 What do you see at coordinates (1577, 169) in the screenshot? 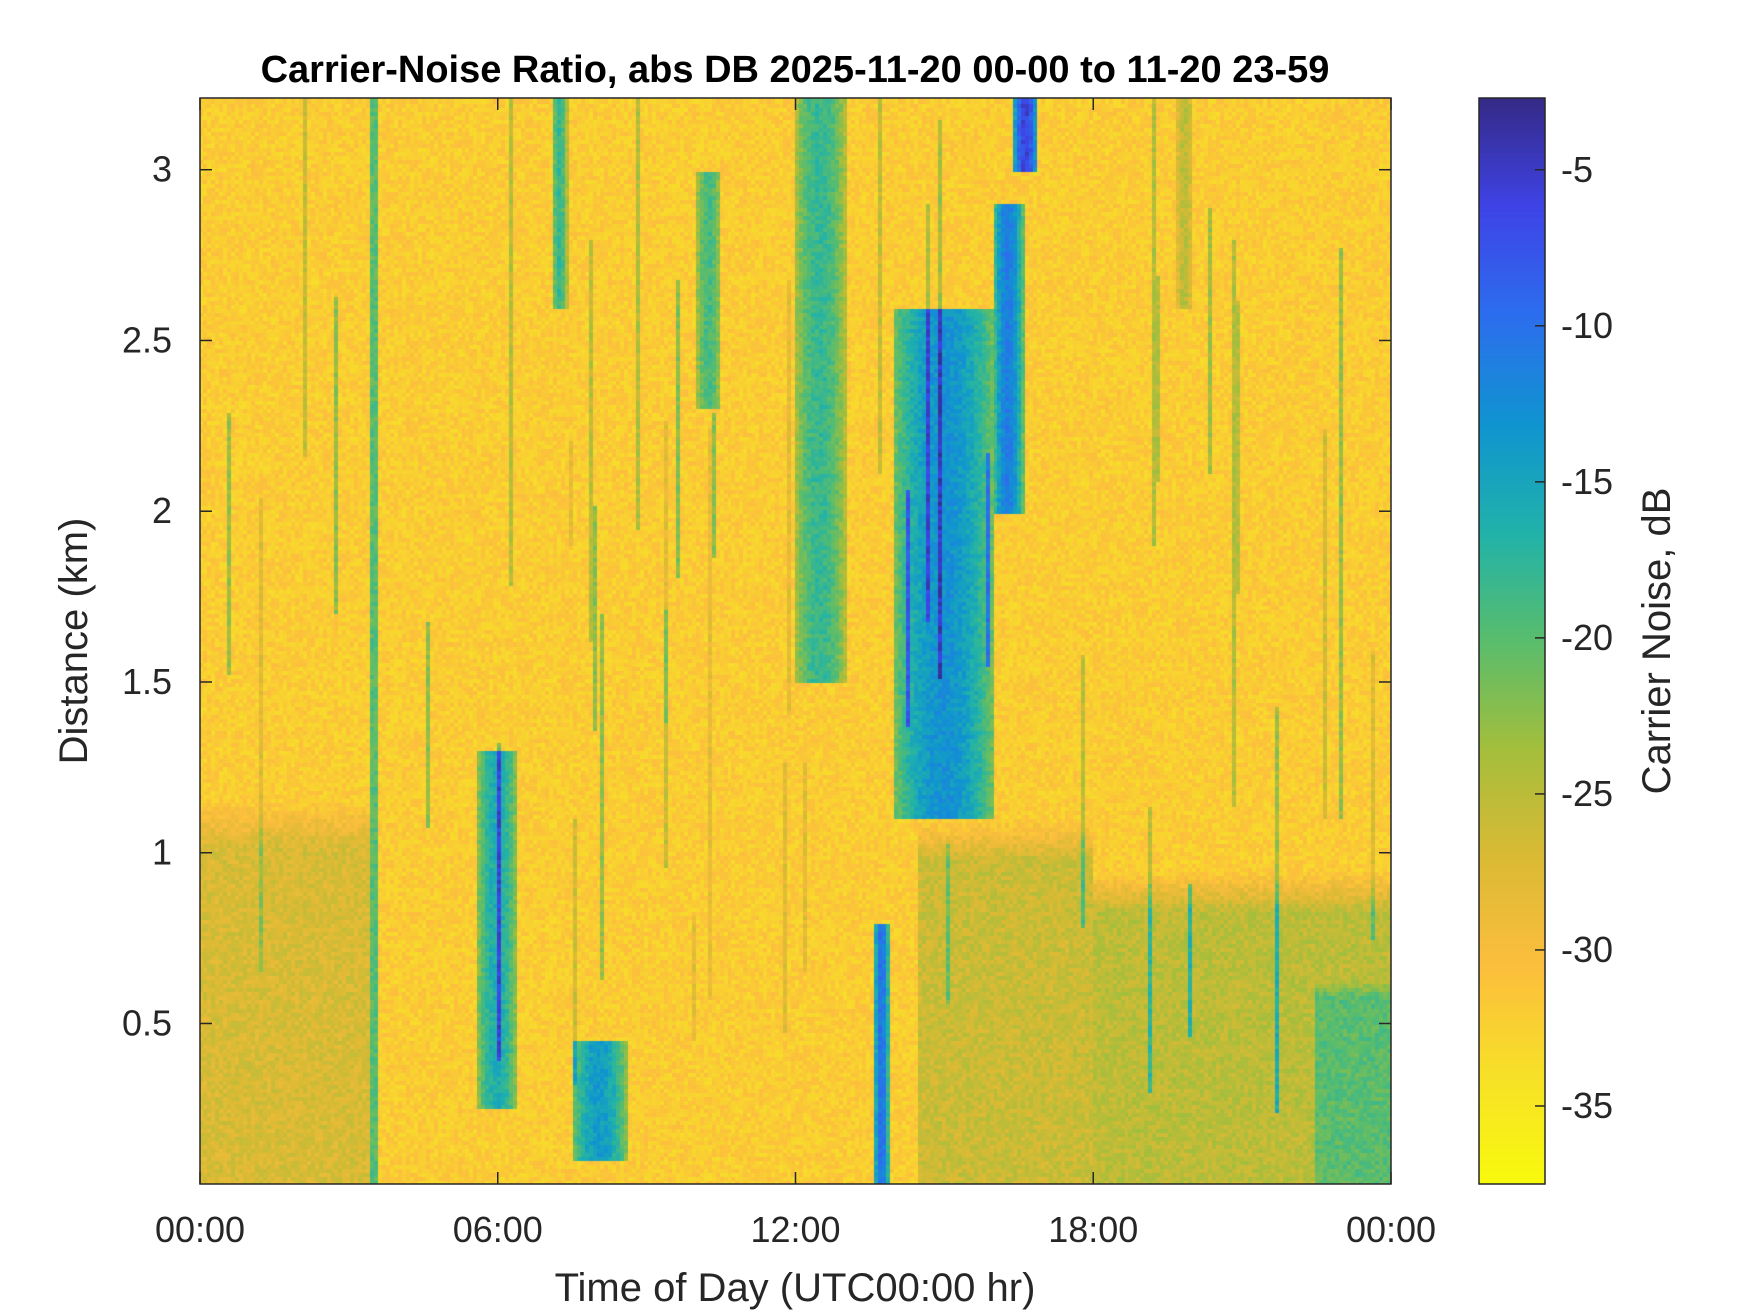
I see `colorbar-tick-label: -5` at bounding box center [1577, 169].